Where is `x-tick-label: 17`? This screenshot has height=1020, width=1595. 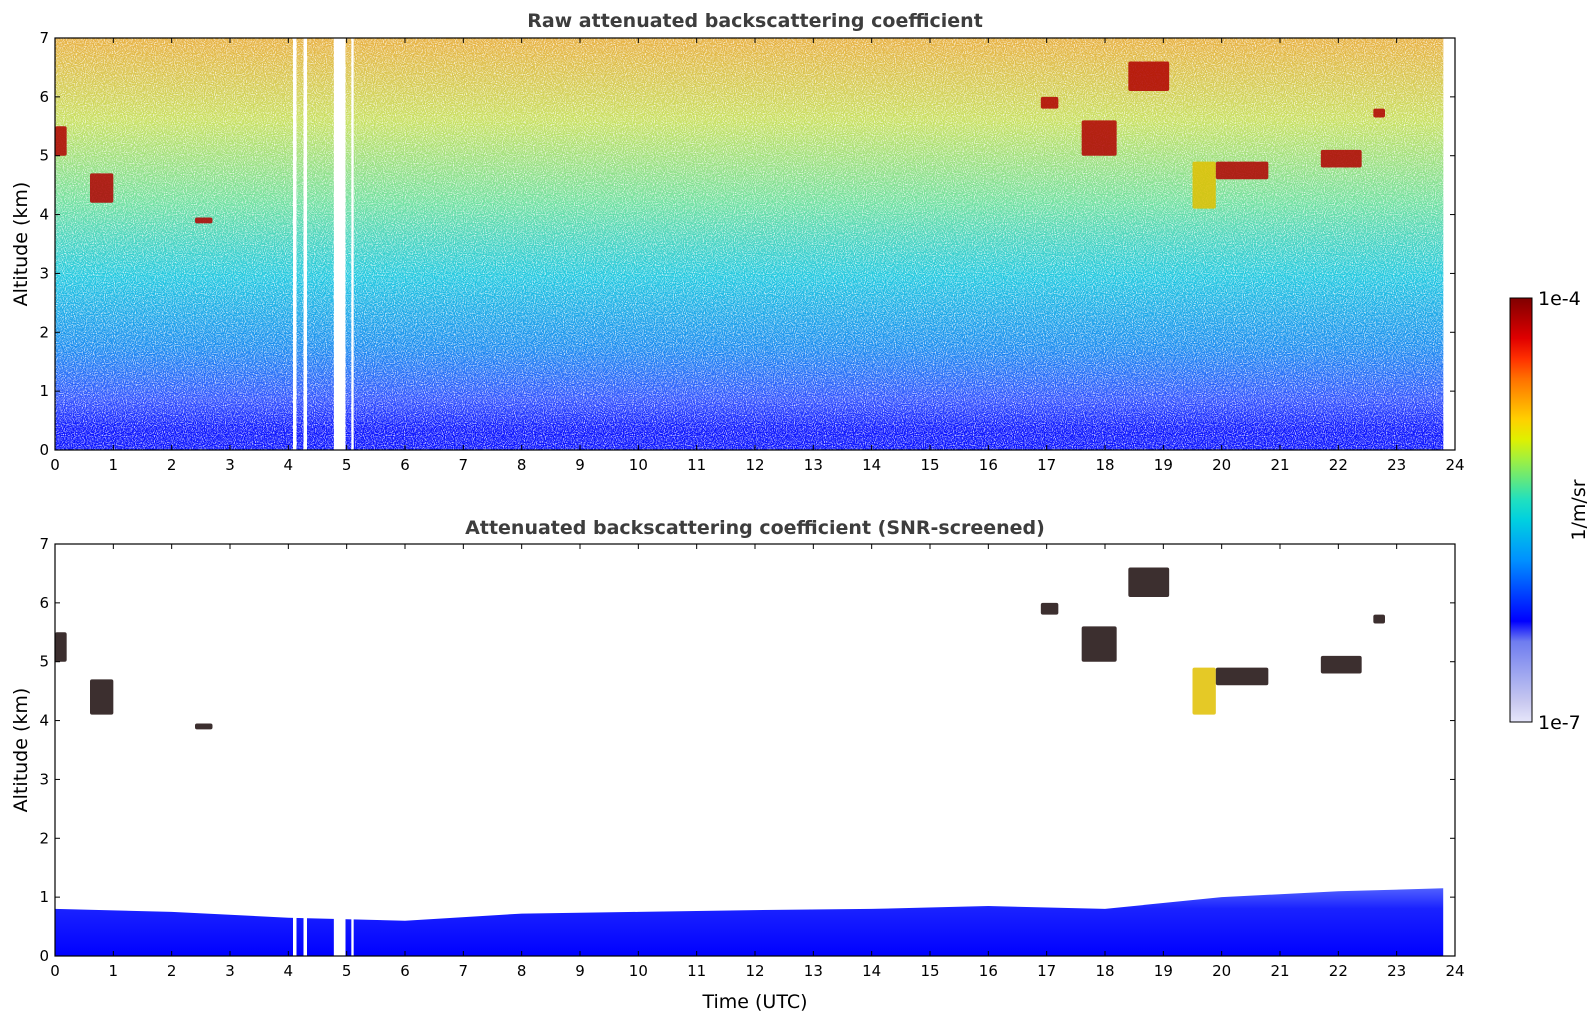
x-tick-label: 17 is located at coordinates (1046, 971).